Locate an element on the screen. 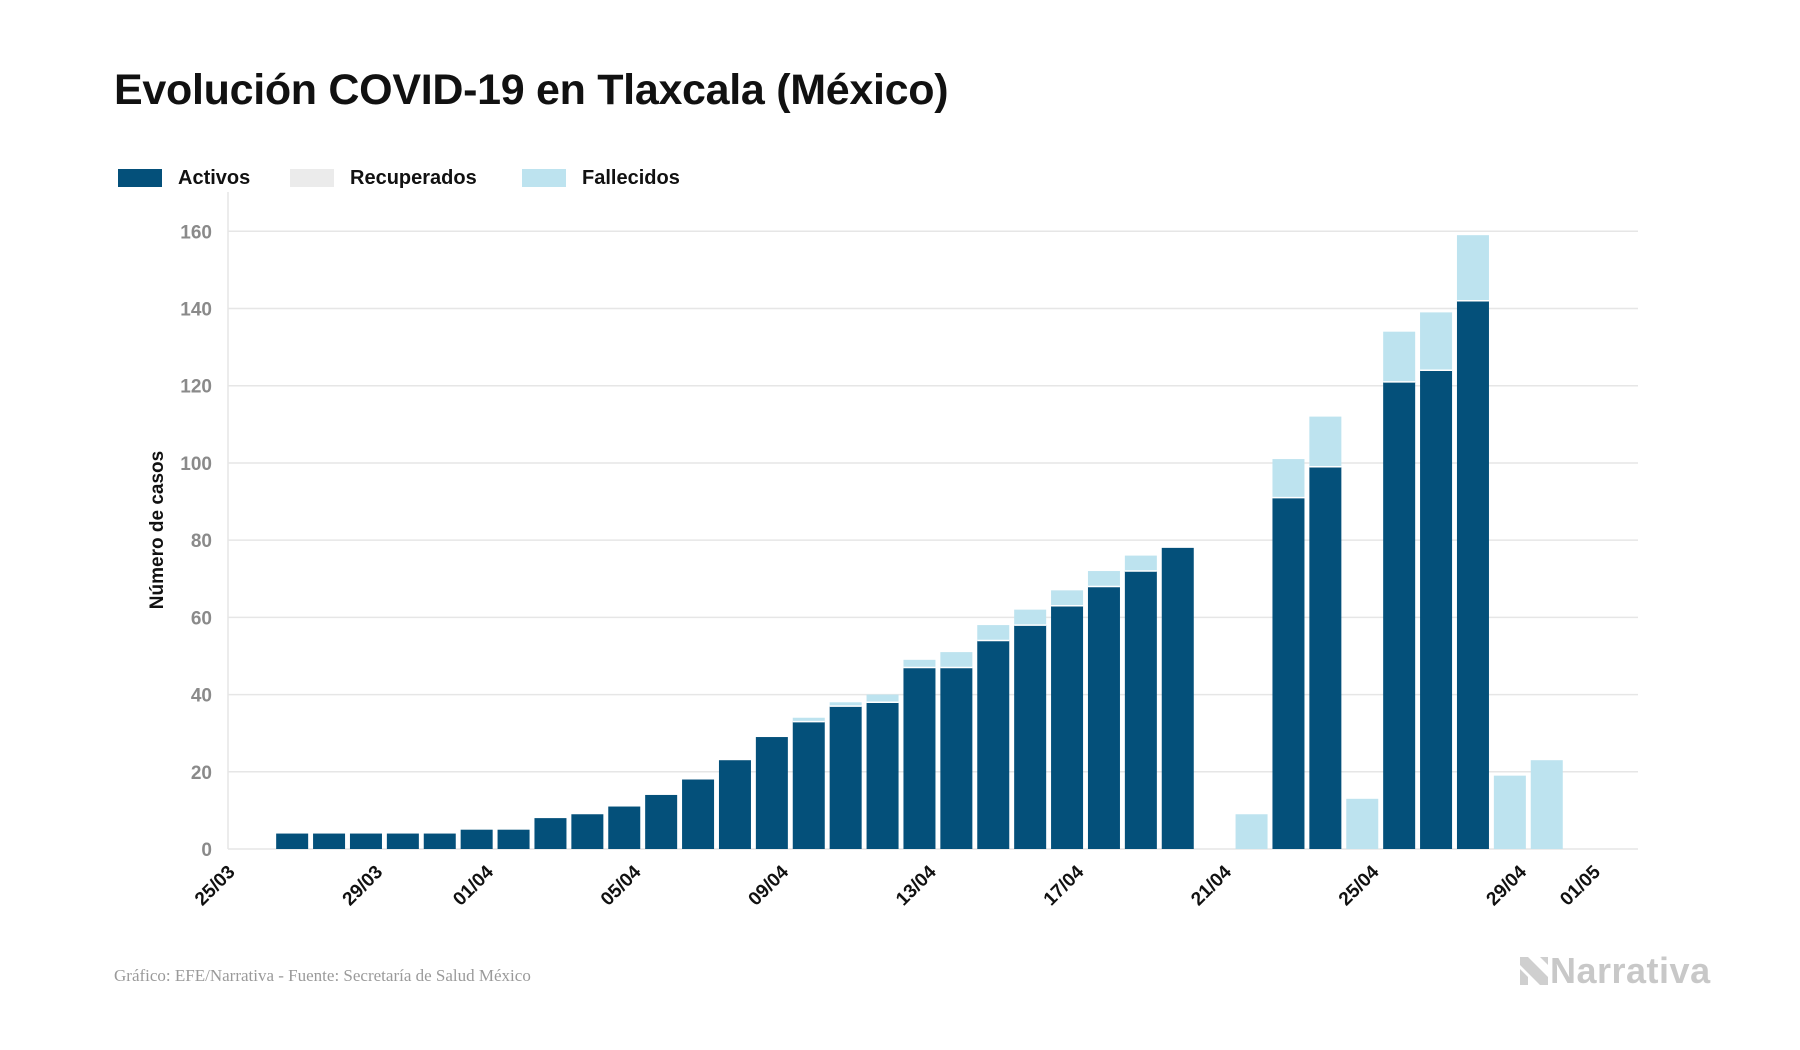 Image resolution: width=1800 pixels, height=1050 pixels. y-tick-labels: 0 20 40 60 80 100 120 140 160 is located at coordinates (196, 541).